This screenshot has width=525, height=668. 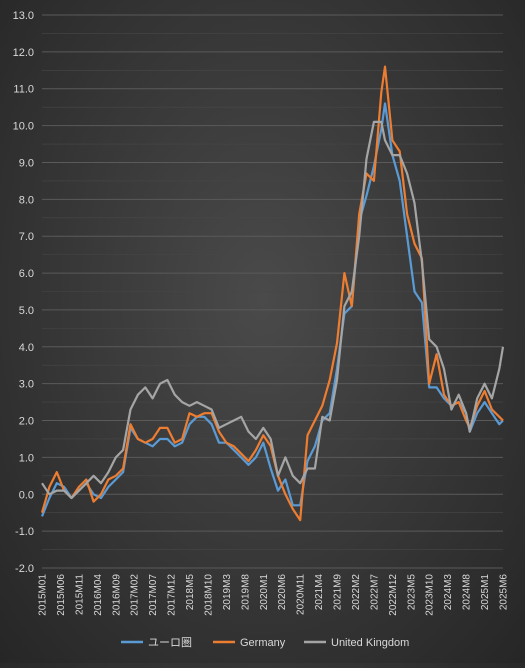 What do you see at coordinates (98, 595) in the screenshot?
I see `x-tick-label: 2016M04` at bounding box center [98, 595].